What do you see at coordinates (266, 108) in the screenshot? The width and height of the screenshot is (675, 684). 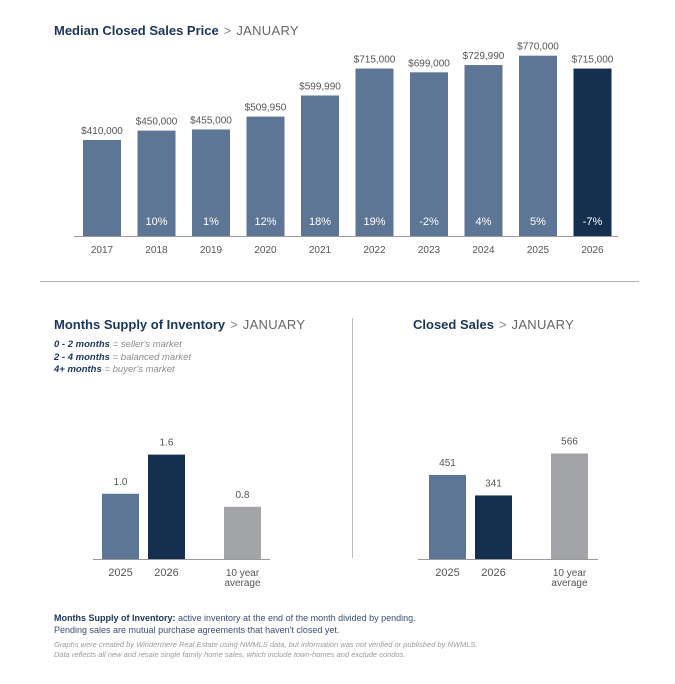 I see `value-label-2020: $509,950` at bounding box center [266, 108].